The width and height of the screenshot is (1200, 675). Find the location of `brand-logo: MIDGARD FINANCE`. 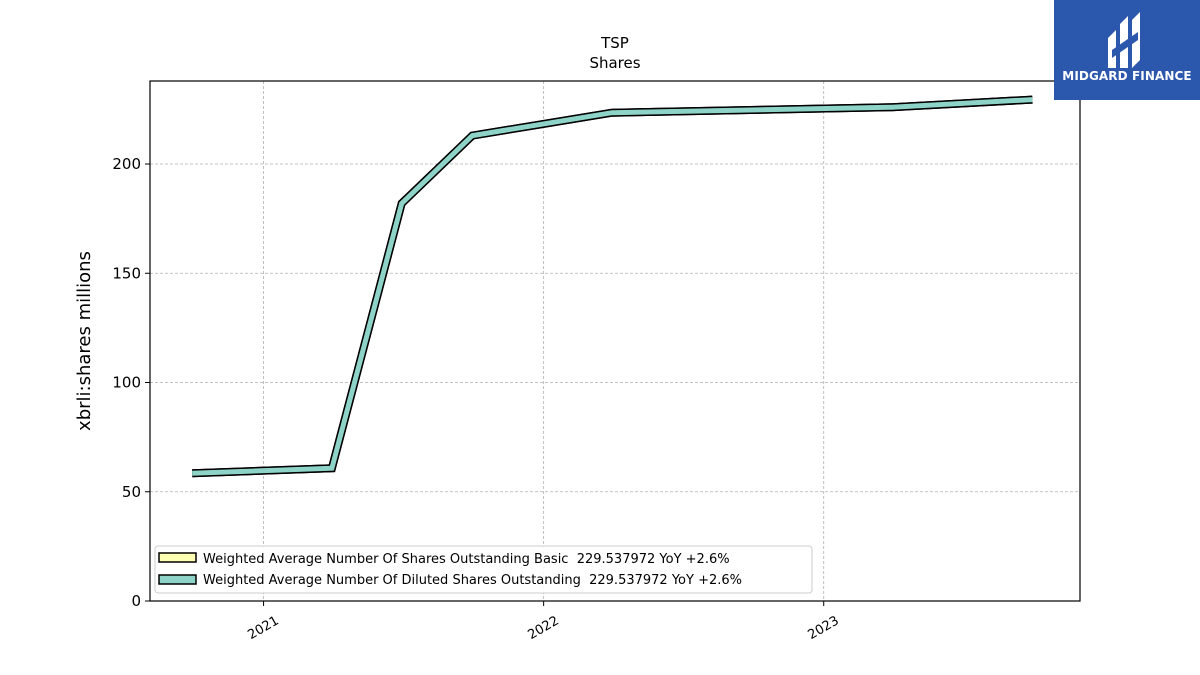

brand-logo: MIDGARD FINANCE is located at coordinates (1127, 50).